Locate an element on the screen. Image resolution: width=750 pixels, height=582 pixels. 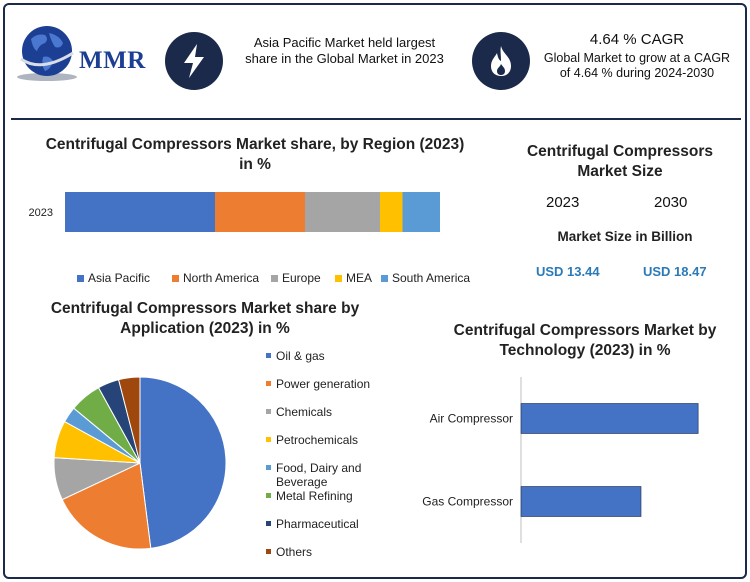
application-legend-petrochemicals: Petrochemicals is located at coordinates (328, 448).